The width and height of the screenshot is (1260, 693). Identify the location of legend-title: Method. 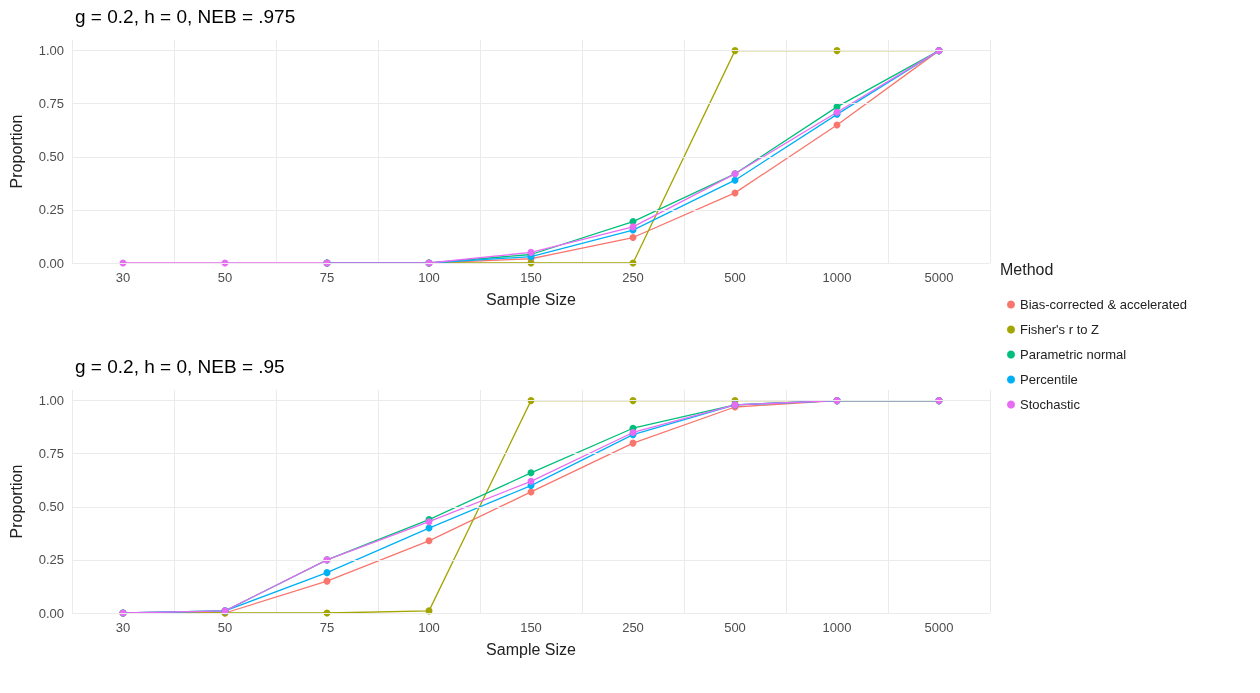
(1027, 269).